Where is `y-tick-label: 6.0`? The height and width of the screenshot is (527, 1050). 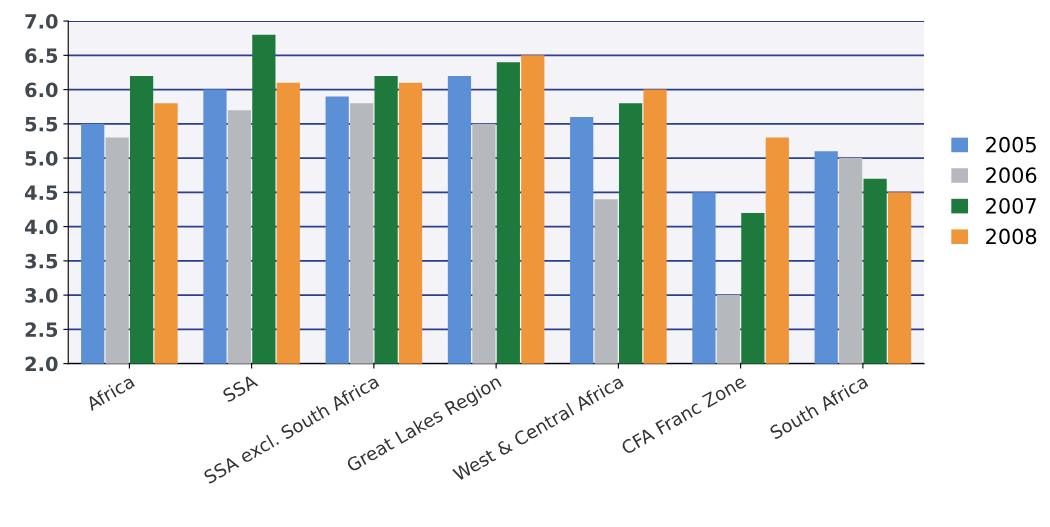 y-tick-label: 6.0 is located at coordinates (41, 90).